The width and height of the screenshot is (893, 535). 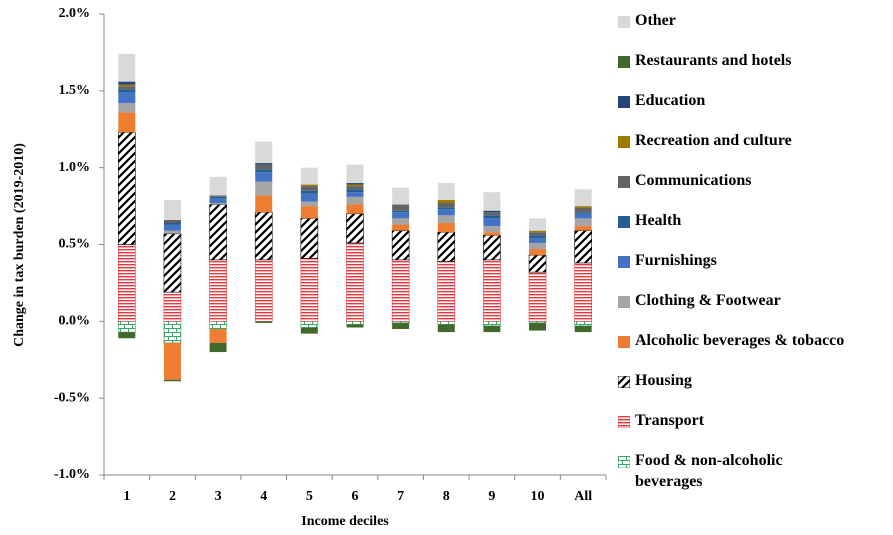 What do you see at coordinates (75, 13) in the screenshot?
I see `y-tick-label: 2.0%` at bounding box center [75, 13].